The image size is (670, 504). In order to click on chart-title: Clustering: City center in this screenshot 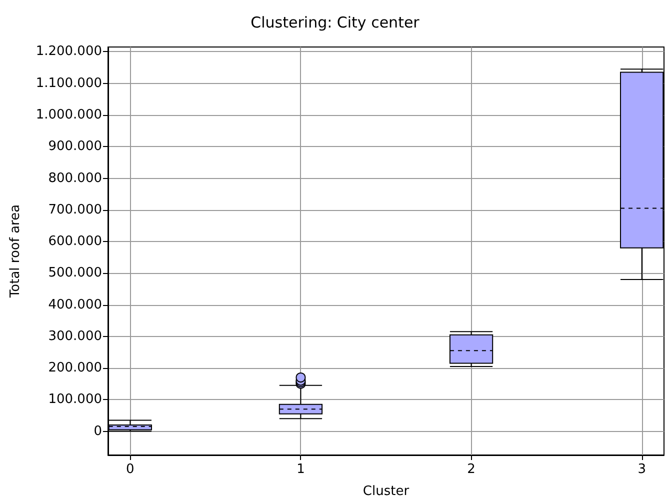, I will do `click(335, 23)`.